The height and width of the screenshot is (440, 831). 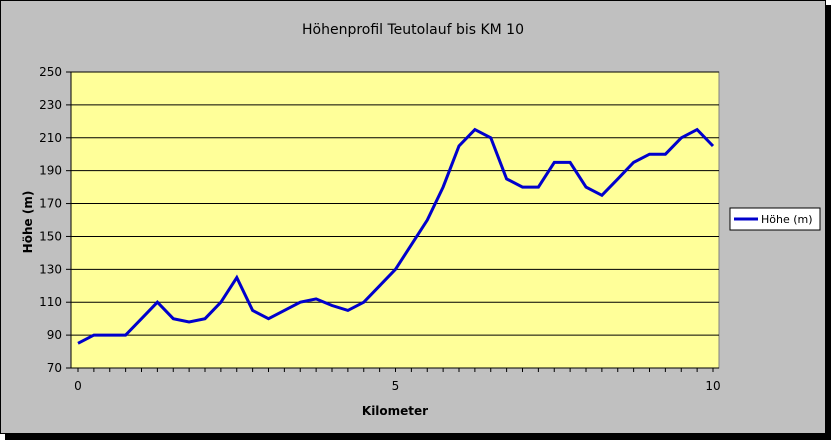 I want to click on y-axis-tick-labels: 70 90 110 130 150 170 190 210 230 250, so click(x=55, y=220).